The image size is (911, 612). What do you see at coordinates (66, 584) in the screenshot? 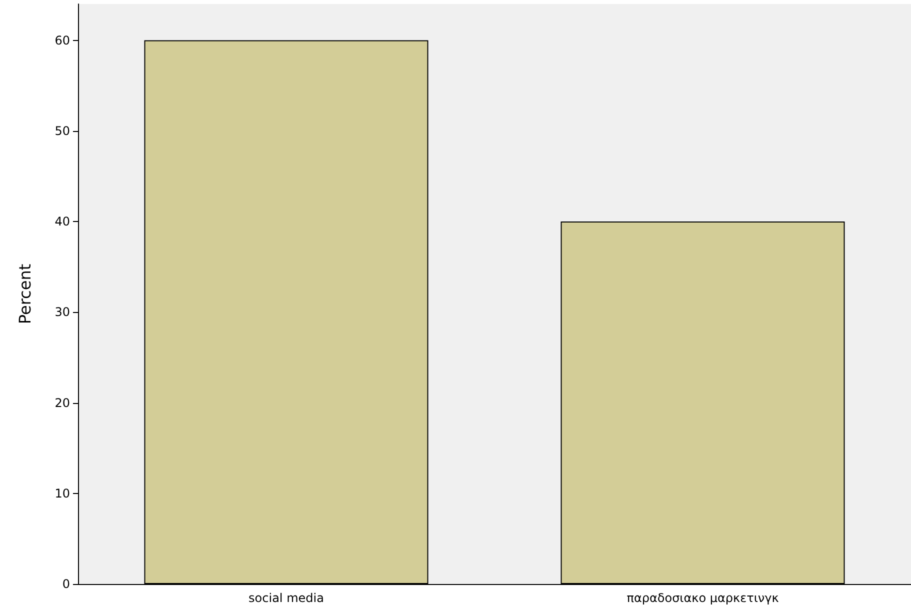
I see `y-tick-label: 0` at bounding box center [66, 584].